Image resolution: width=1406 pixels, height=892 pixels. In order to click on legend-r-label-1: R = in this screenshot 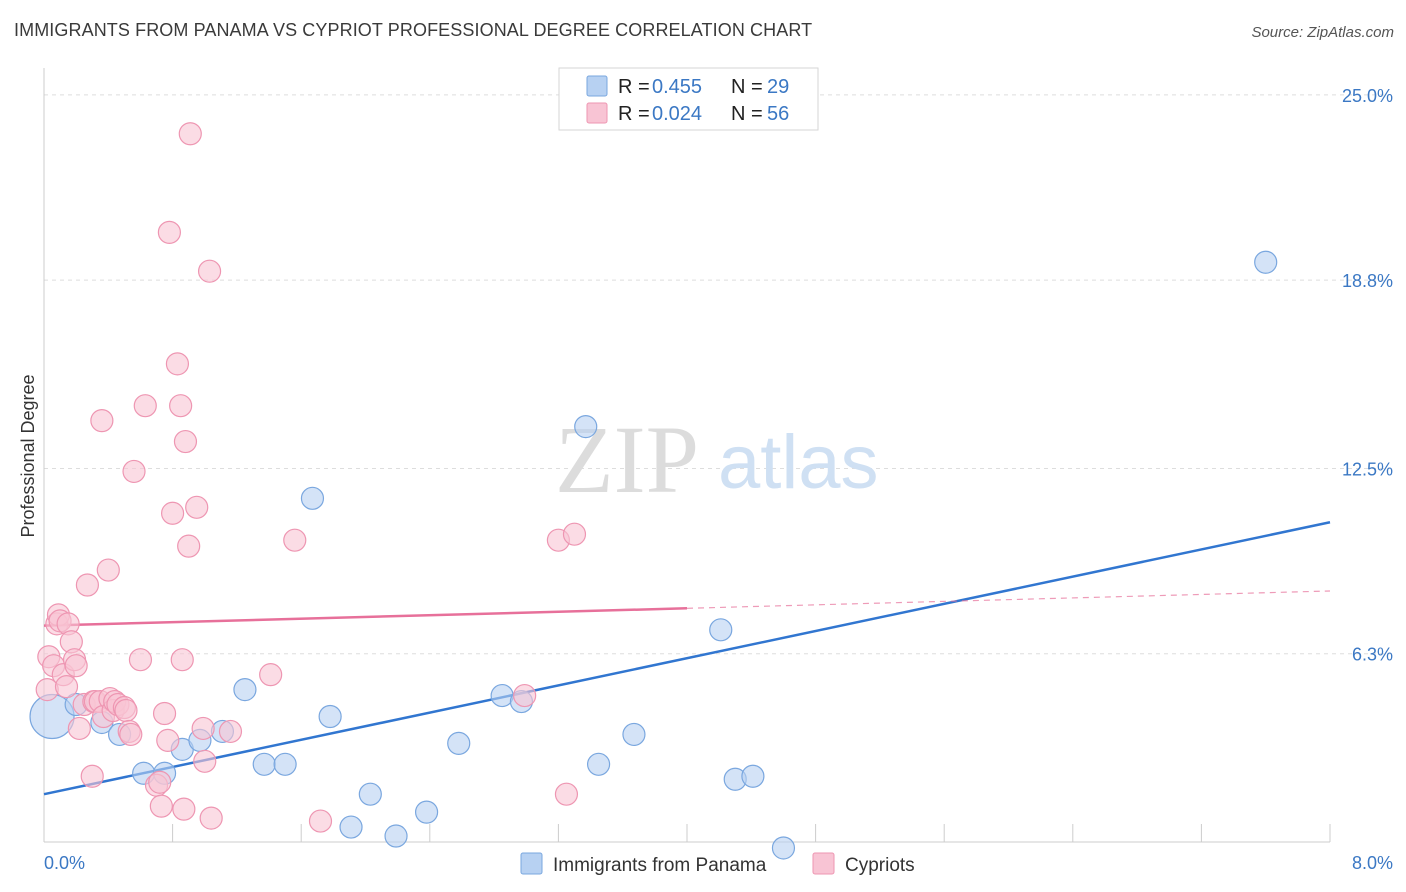, I will do `click(634, 87)`.